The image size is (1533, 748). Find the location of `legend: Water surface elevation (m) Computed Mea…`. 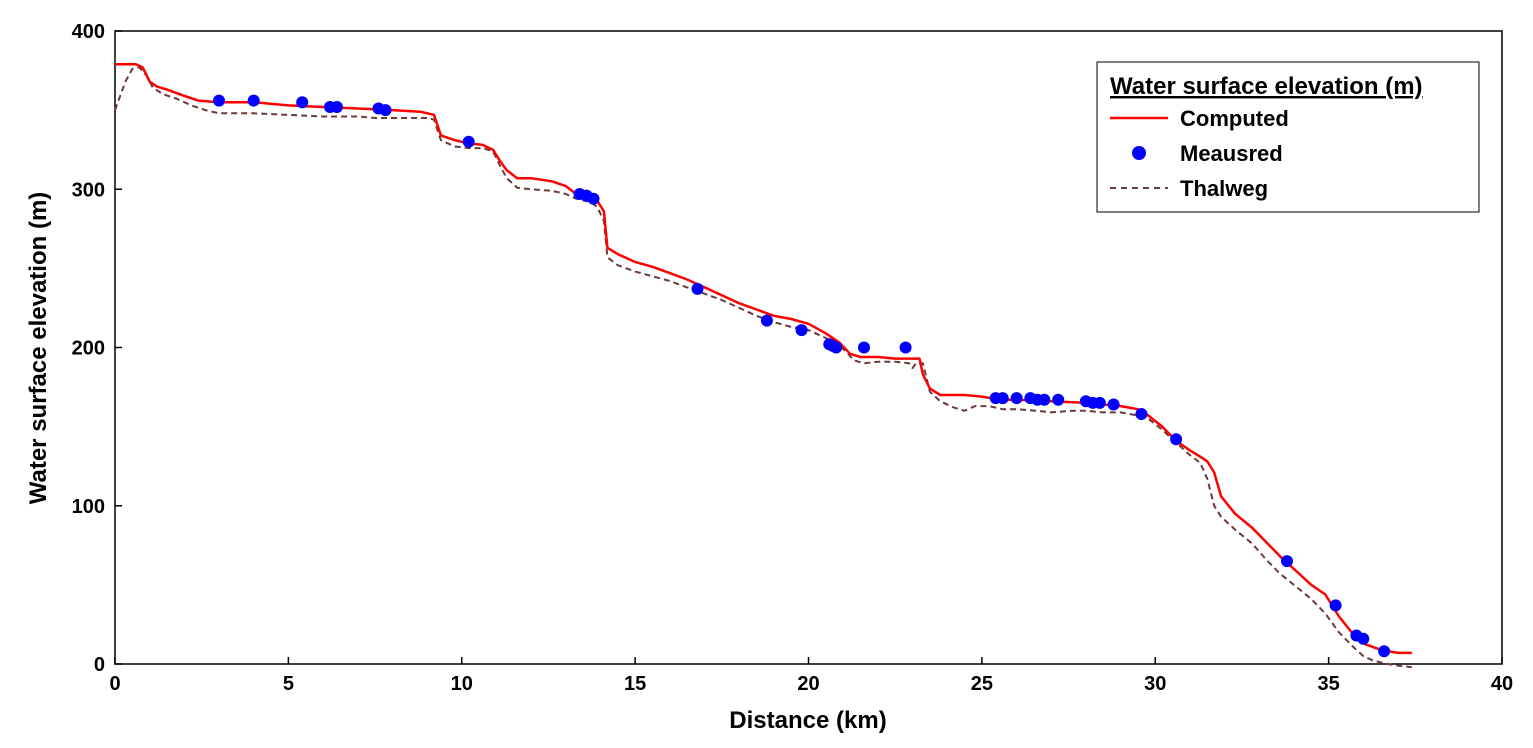

legend: Water surface elevation (m) Computed Mea… is located at coordinates (1288, 137).